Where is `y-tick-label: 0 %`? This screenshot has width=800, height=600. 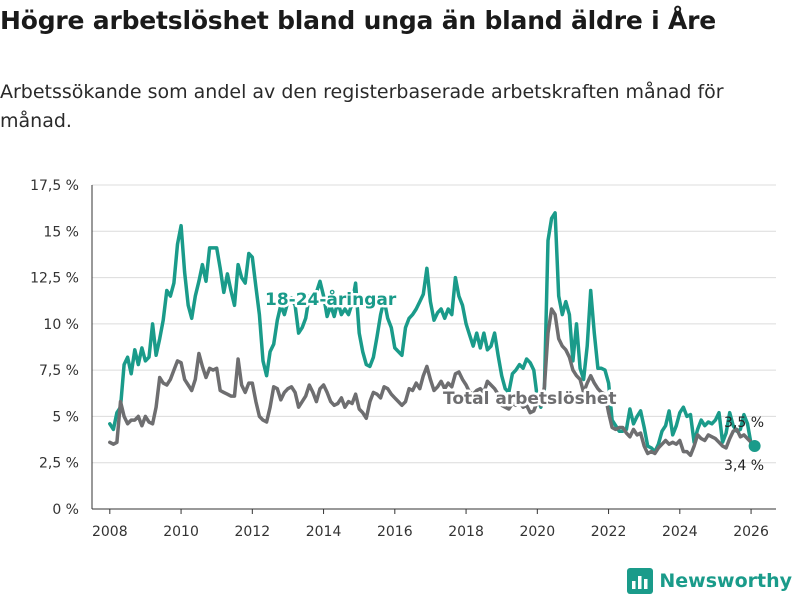 y-tick-label: 0 % is located at coordinates (65, 510).